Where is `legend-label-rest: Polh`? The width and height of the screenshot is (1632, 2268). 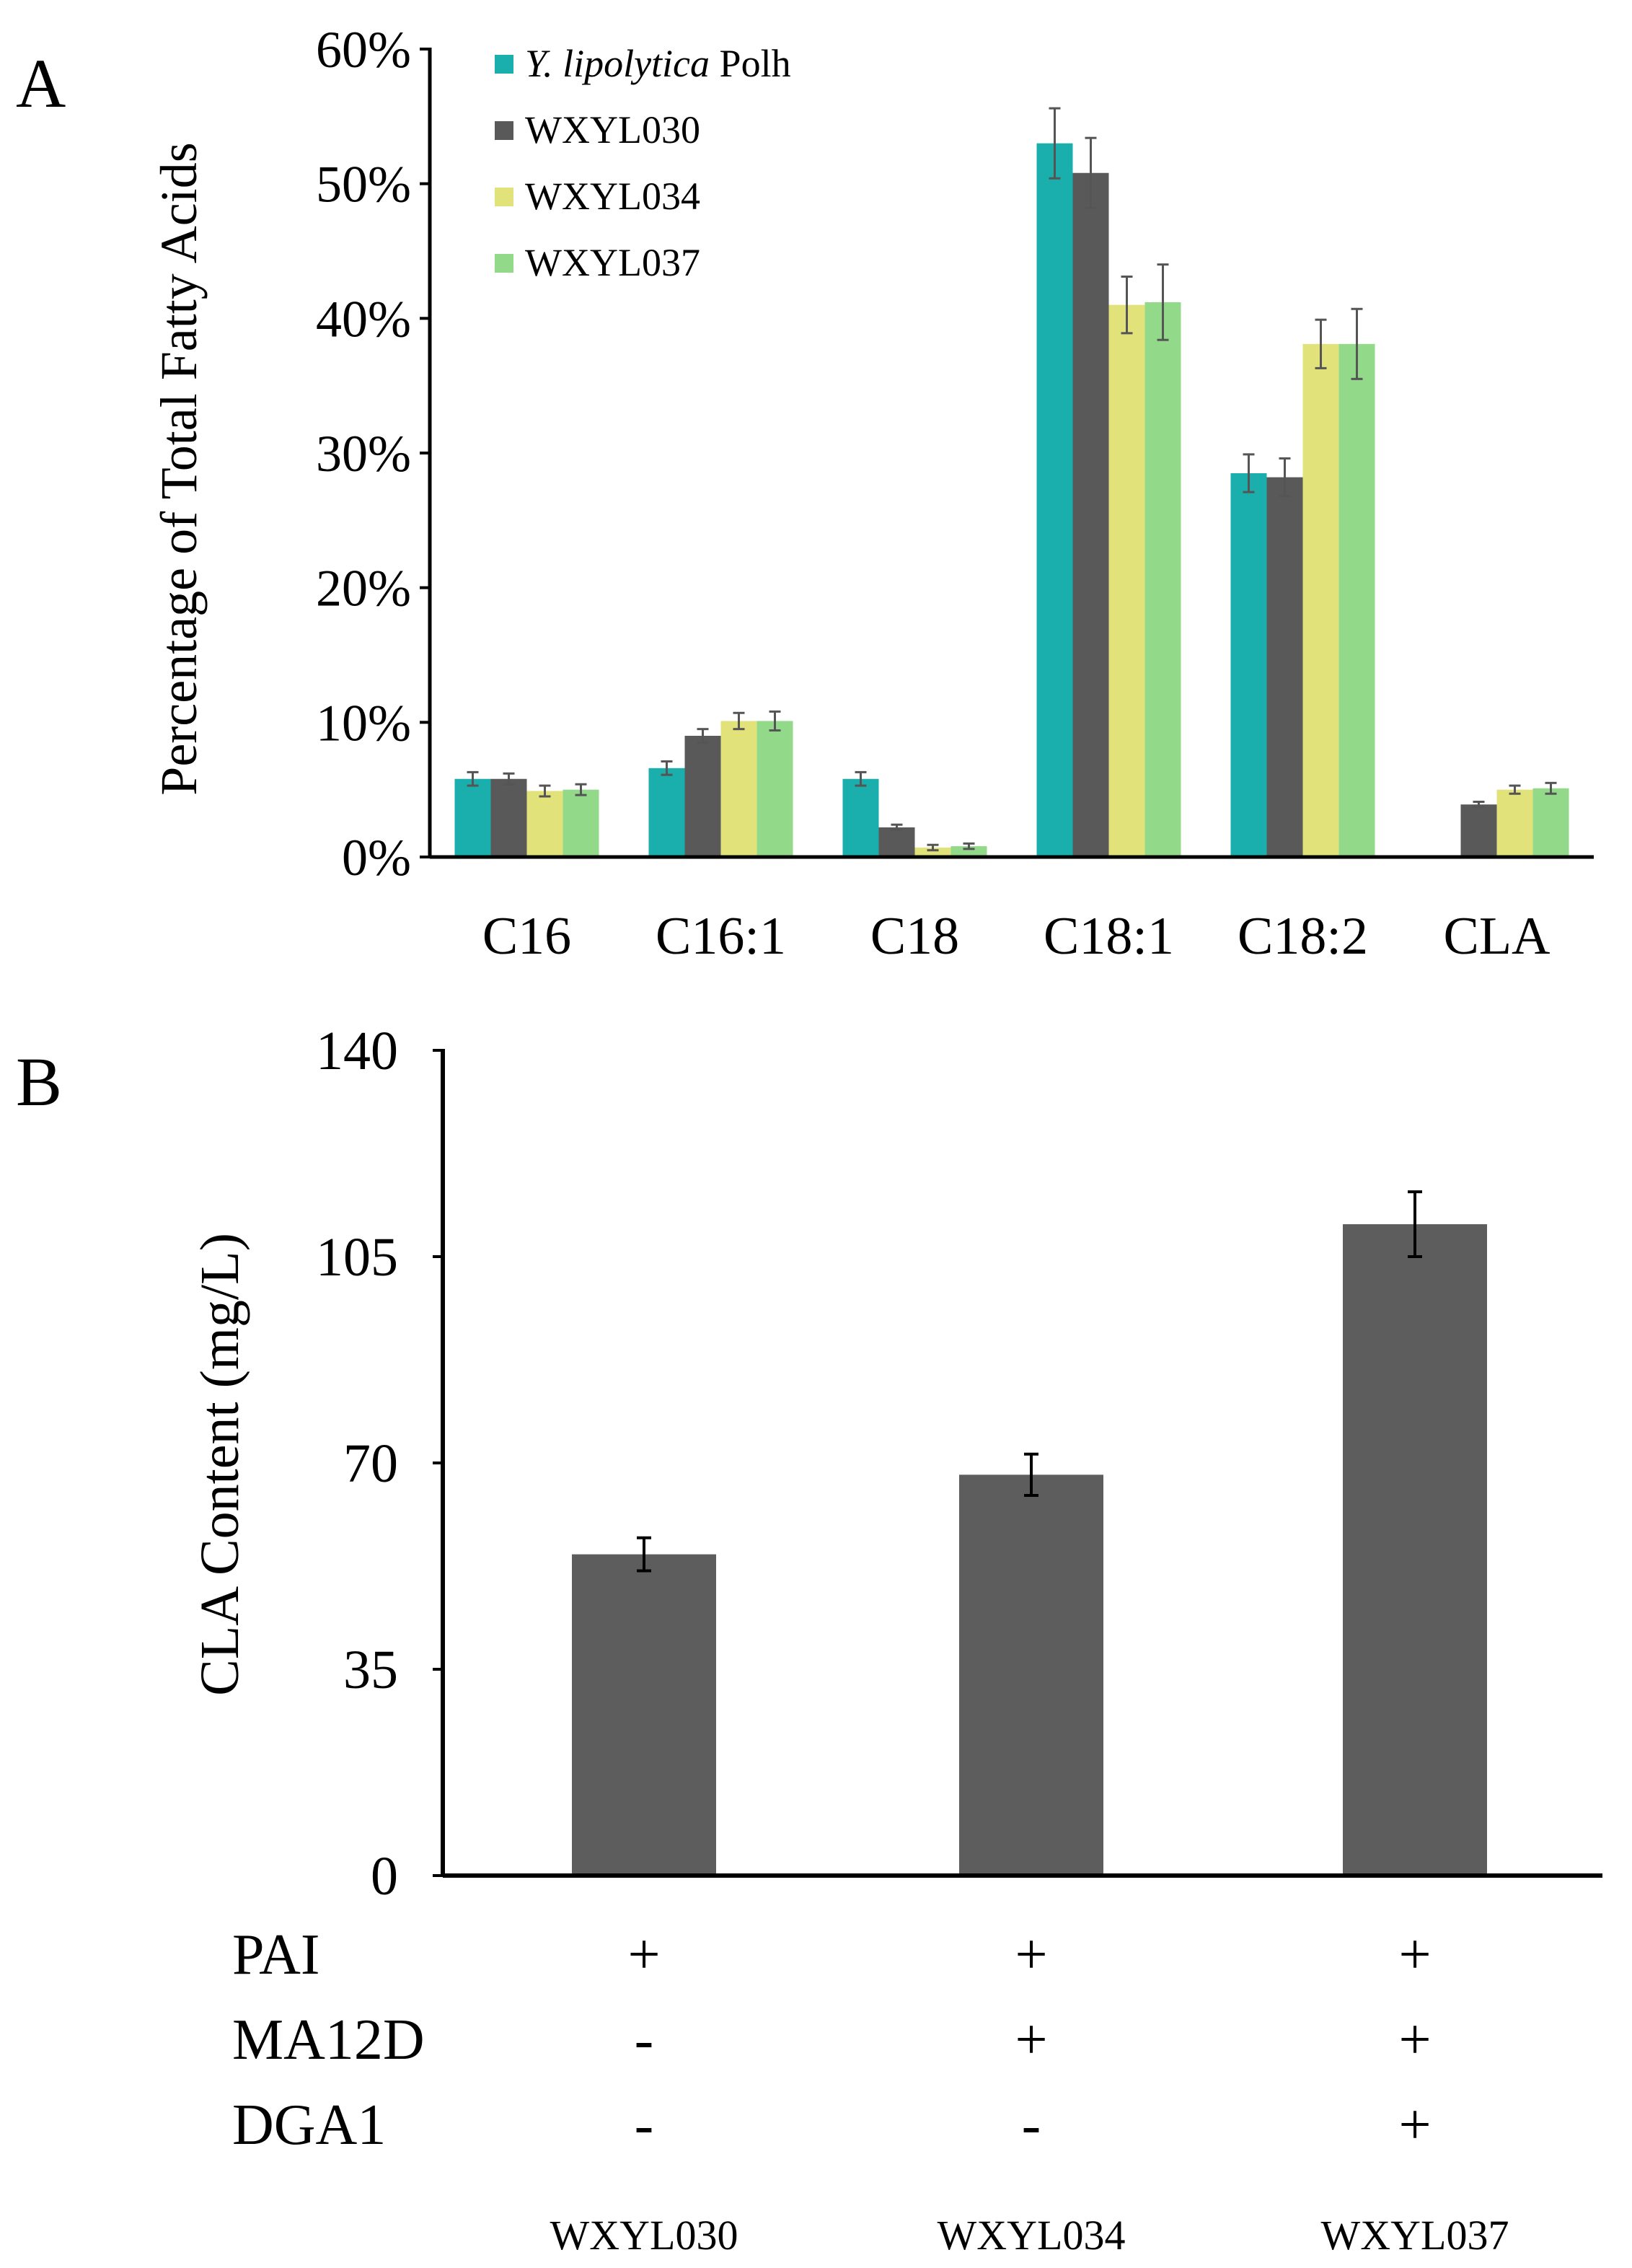 legend-label-rest: Polh is located at coordinates (750, 63).